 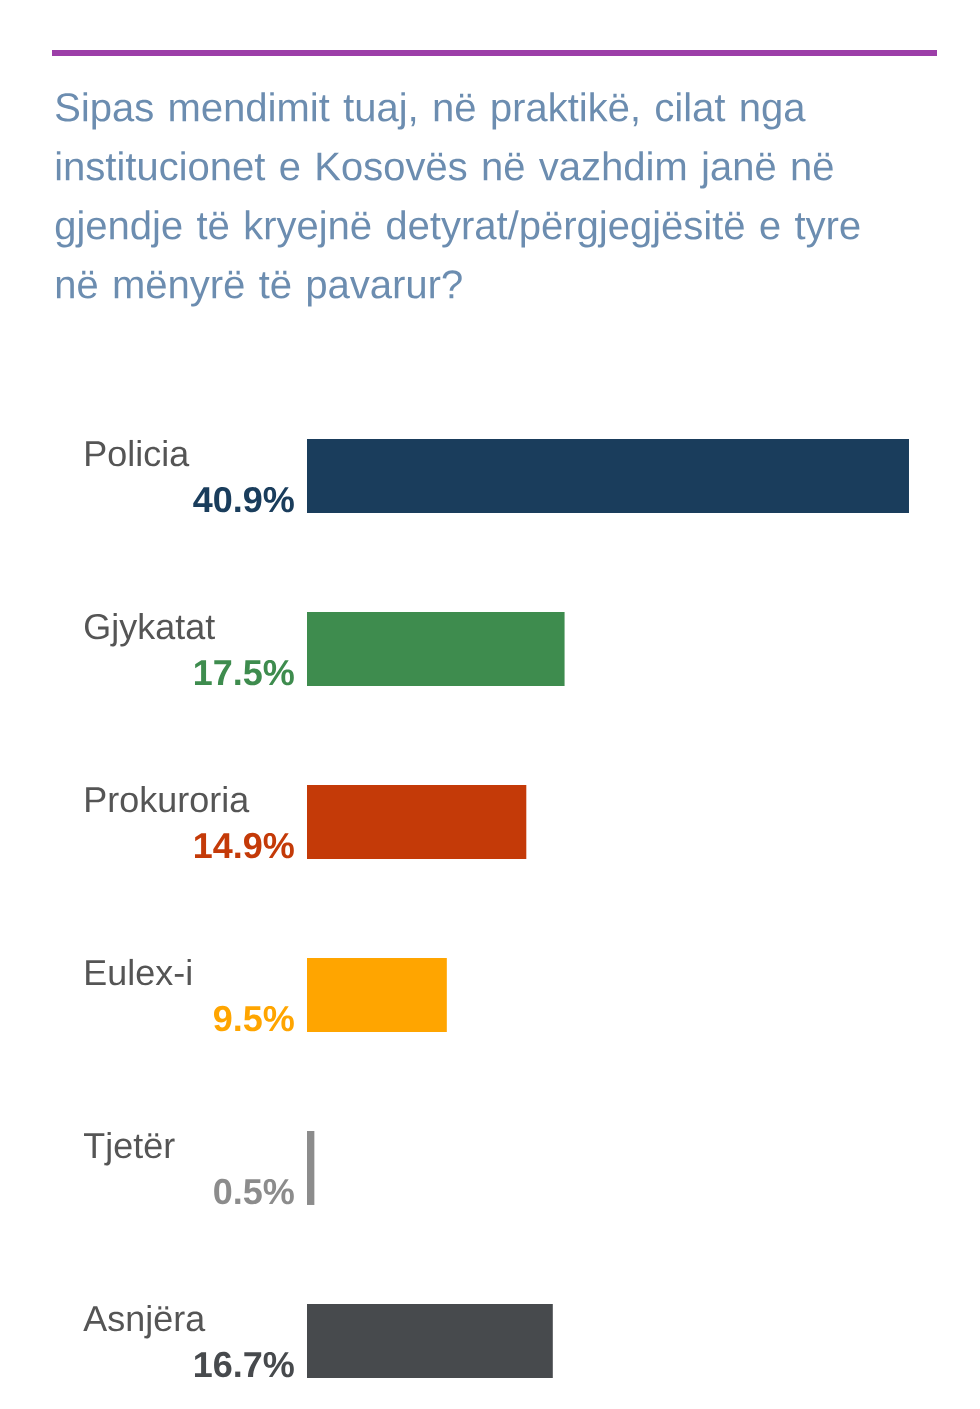 What do you see at coordinates (138, 972) in the screenshot?
I see `y-tick-label: Eulex-i` at bounding box center [138, 972].